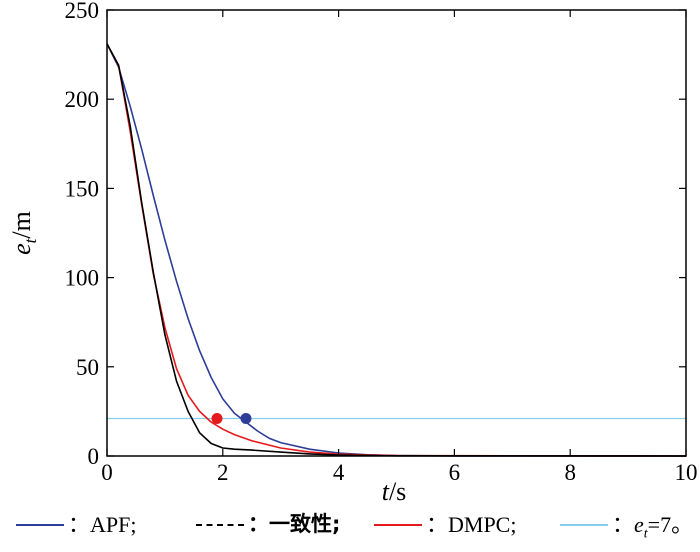  Describe the element at coordinates (294, 524) in the screenshot. I see `legend-label-consensus: ：一致性;` at that location.